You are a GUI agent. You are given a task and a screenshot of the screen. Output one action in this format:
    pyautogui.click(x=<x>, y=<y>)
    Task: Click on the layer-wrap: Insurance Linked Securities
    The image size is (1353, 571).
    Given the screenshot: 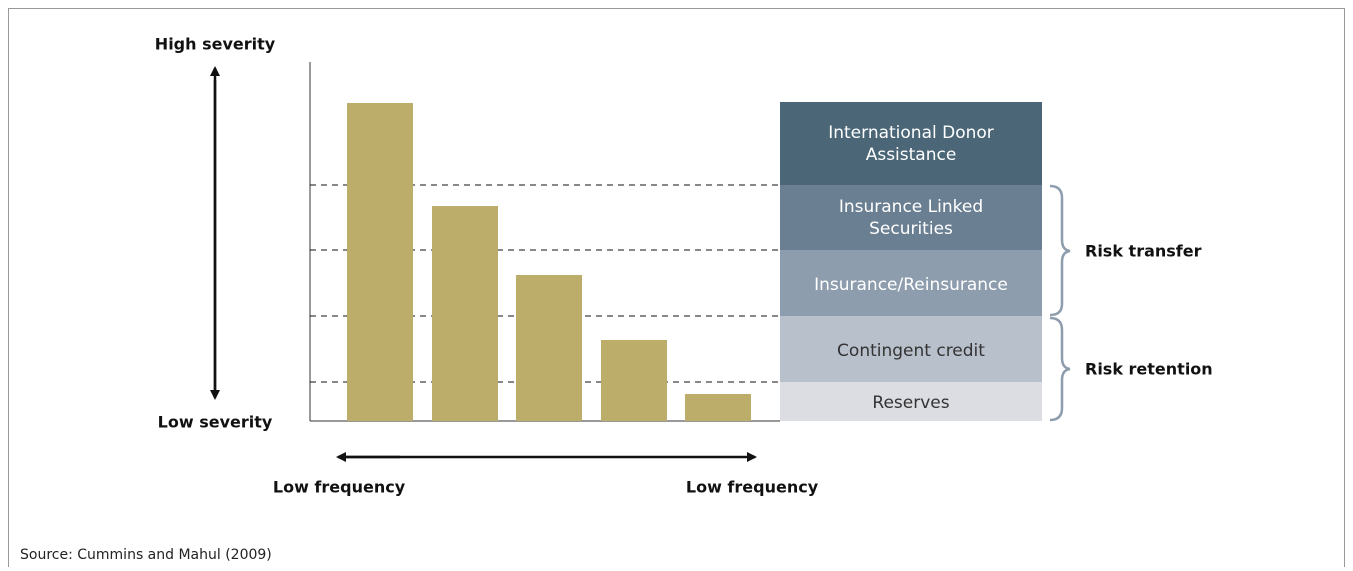 What is the action you would take?
    pyautogui.click(x=911, y=217)
    